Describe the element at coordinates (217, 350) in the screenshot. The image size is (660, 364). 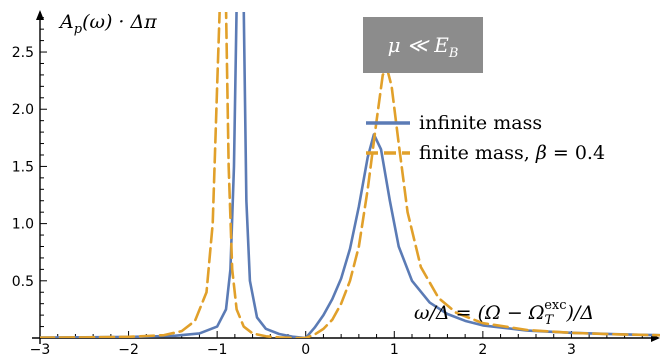
I see `x-tick-label: −1` at that location.